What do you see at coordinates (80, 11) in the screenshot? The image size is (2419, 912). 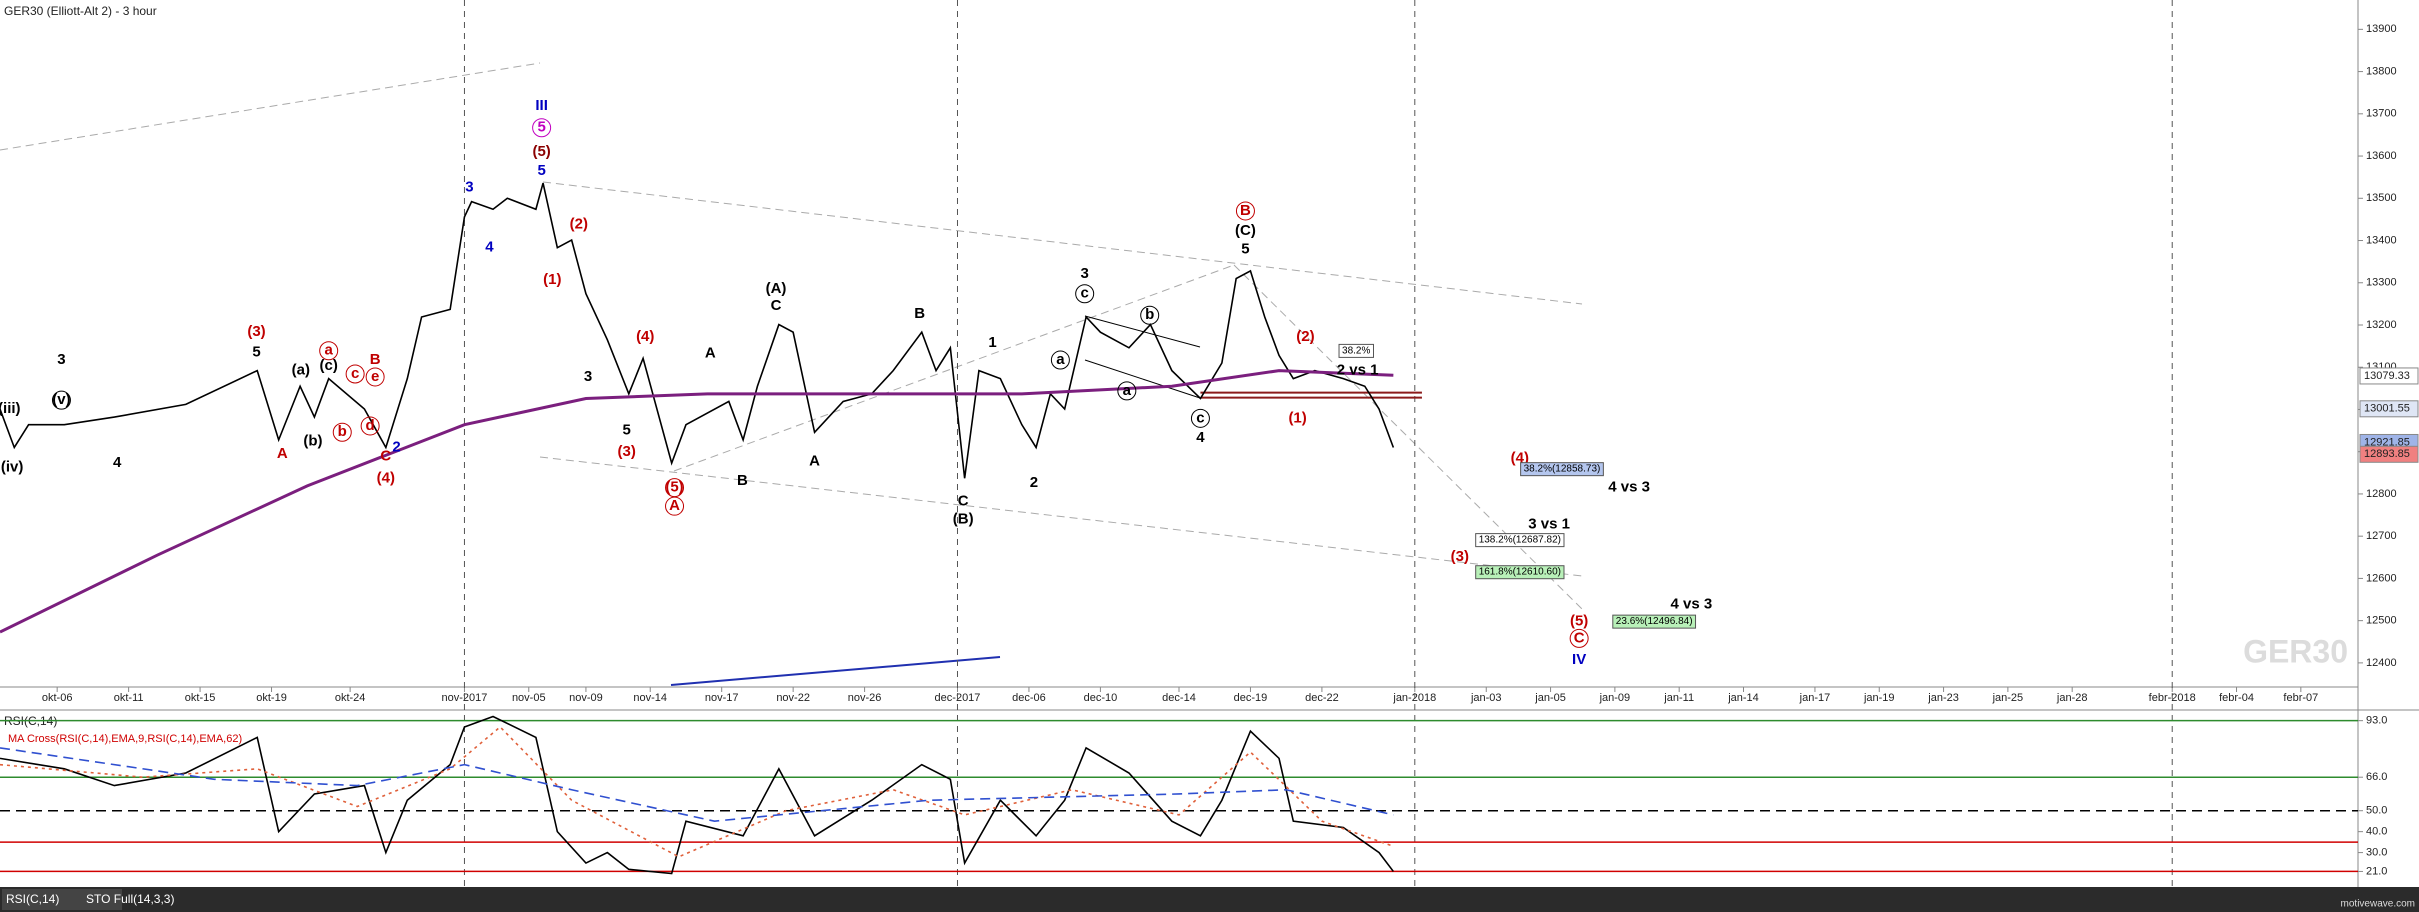 I see `chart-title: GER30 (Elliott-Alt 2) - 3 hour` at bounding box center [80, 11].